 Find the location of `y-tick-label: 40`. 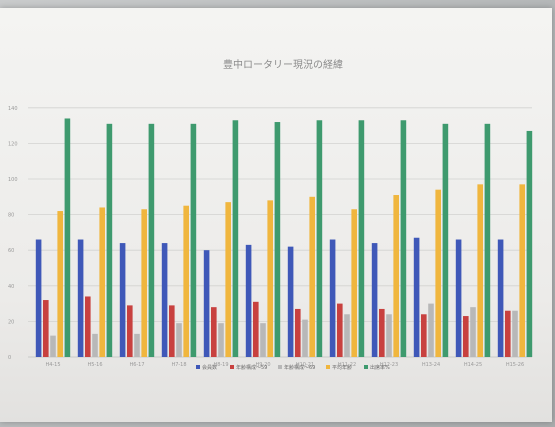

y-tick-label: 40 is located at coordinates (11, 287).